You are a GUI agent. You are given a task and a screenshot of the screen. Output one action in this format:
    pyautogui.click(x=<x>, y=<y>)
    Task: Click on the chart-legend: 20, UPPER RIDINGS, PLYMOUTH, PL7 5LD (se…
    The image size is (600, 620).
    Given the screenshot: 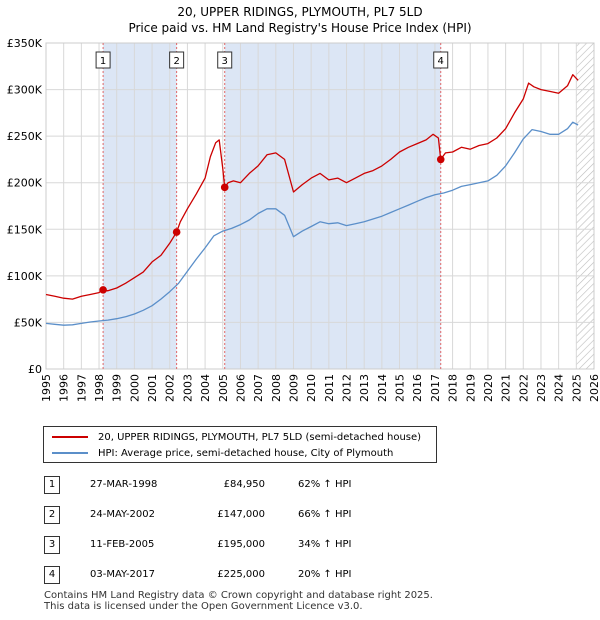 What is the action you would take?
    pyautogui.click(x=240, y=444)
    